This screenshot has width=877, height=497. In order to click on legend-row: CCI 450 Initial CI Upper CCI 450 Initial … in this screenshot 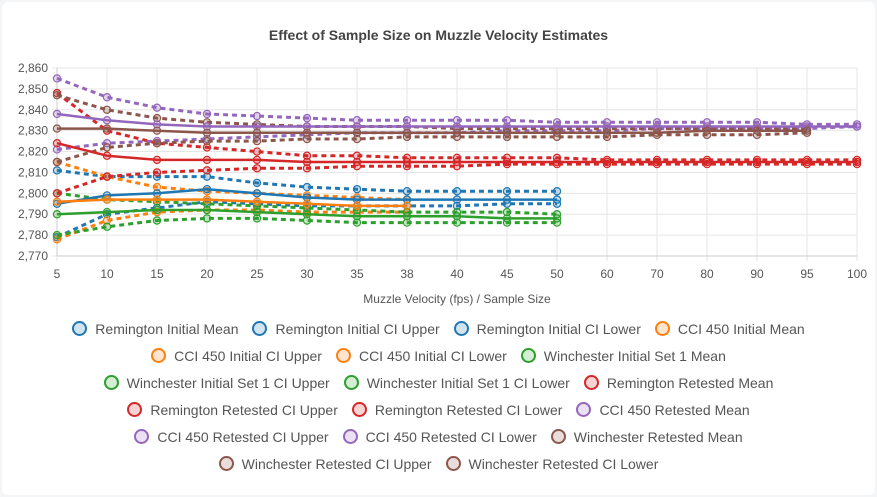, I will do `click(438, 356)`.